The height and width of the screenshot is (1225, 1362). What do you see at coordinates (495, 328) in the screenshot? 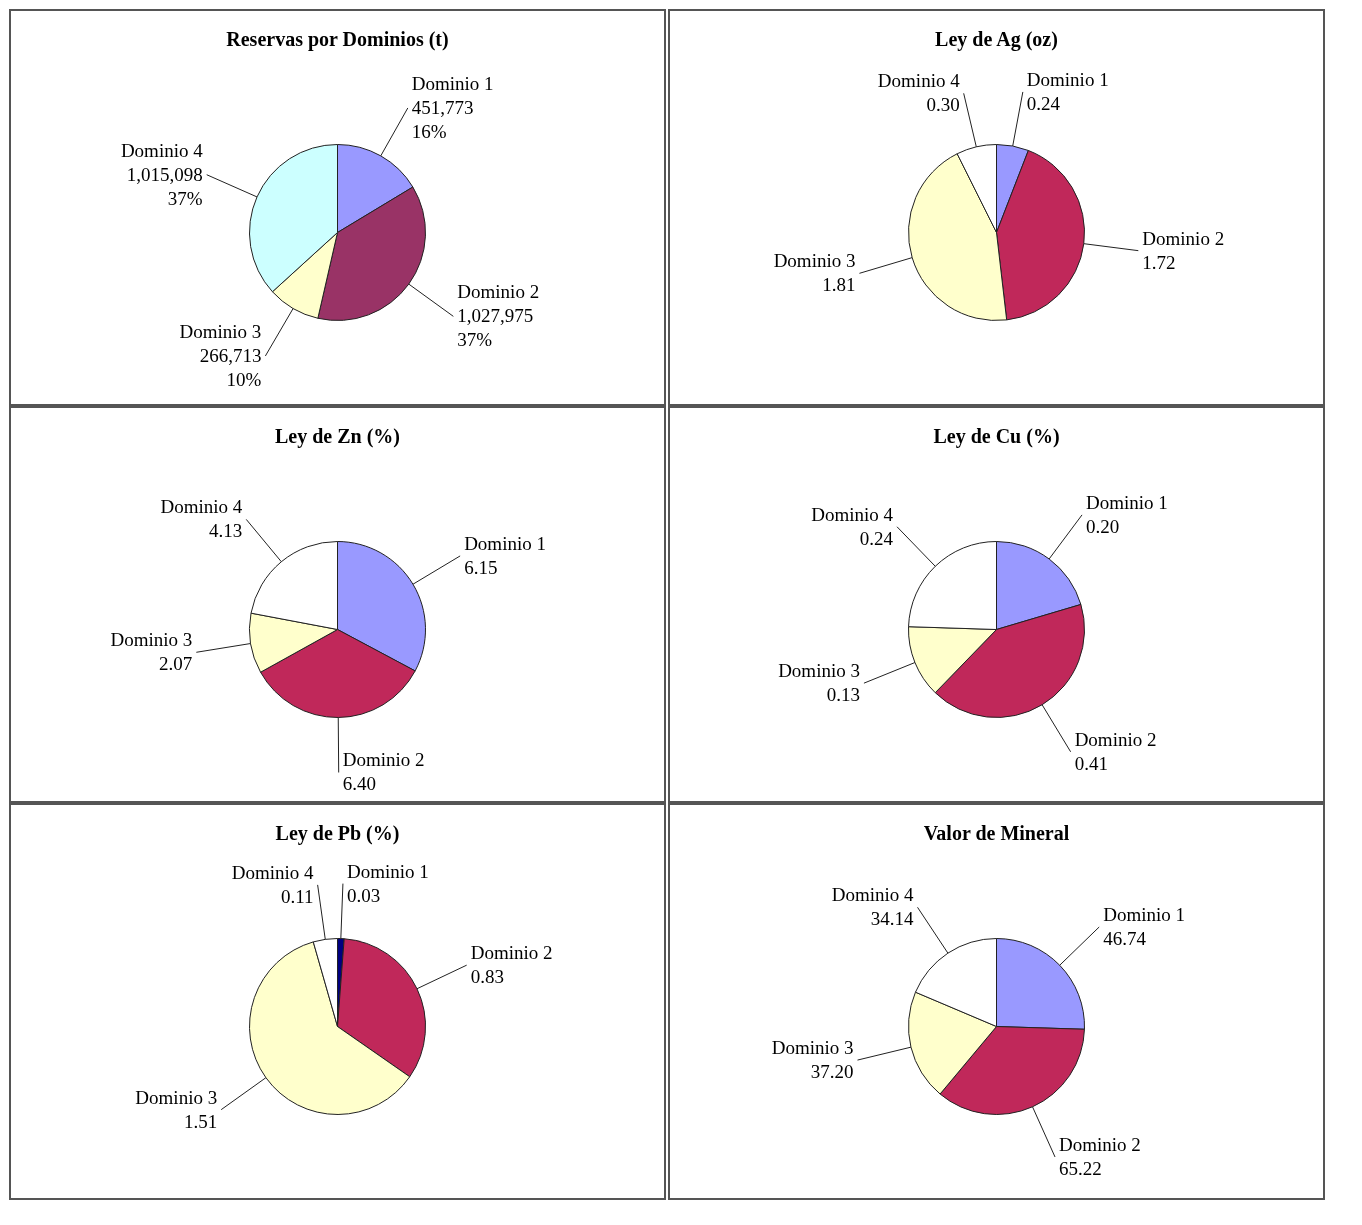
I see `data-label: 1,027,975 37%` at bounding box center [495, 328].